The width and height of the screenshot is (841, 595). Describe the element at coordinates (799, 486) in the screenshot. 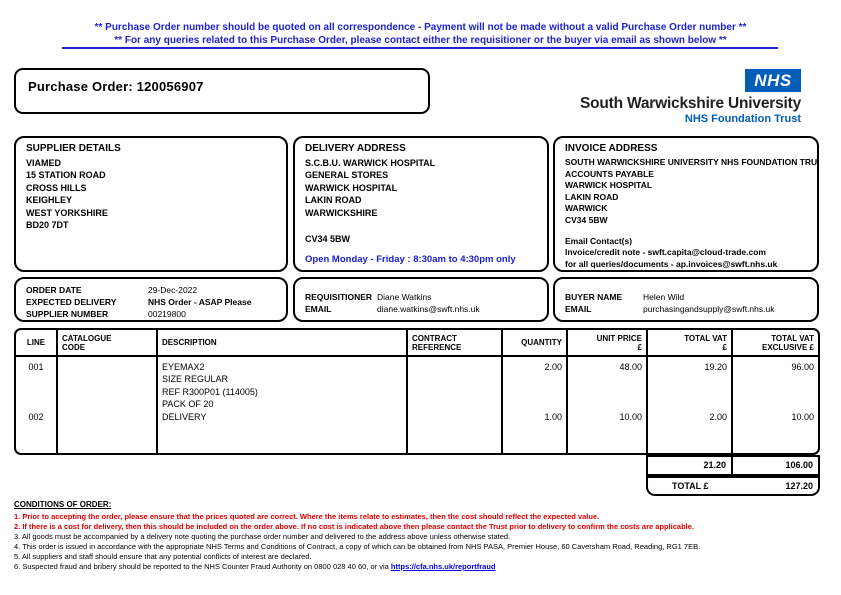

I see `total-value: 127.20` at that location.